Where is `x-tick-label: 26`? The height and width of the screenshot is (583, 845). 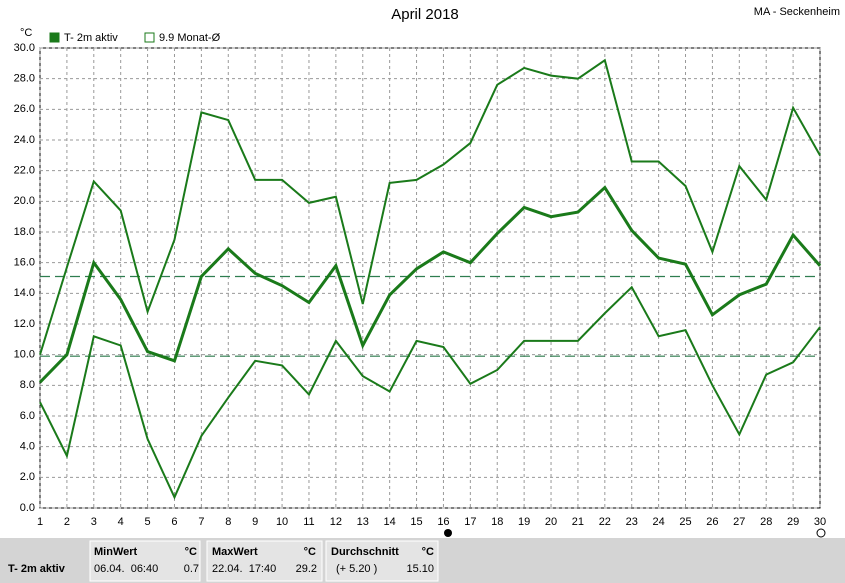 x-tick-label: 26 is located at coordinates (712, 522).